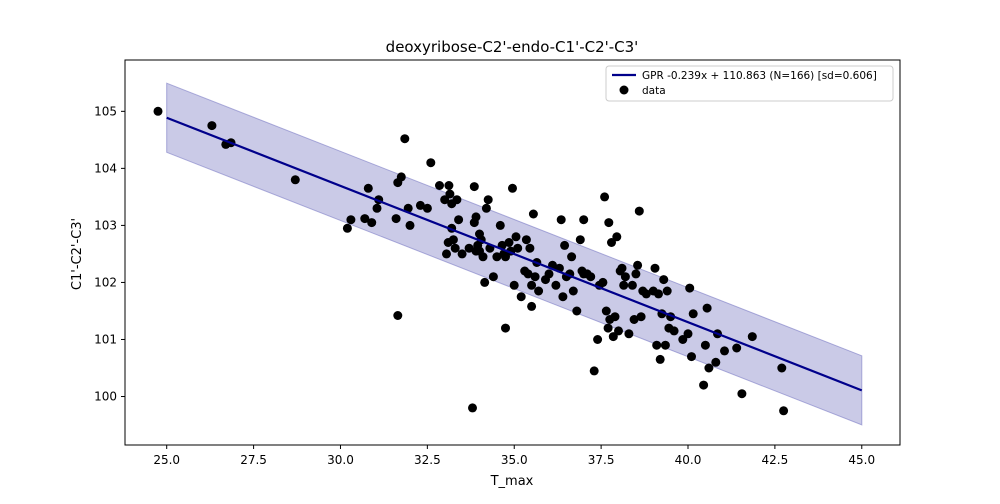  Describe the element at coordinates (105, 339) in the screenshot. I see `y-tick-label: 101` at that location.